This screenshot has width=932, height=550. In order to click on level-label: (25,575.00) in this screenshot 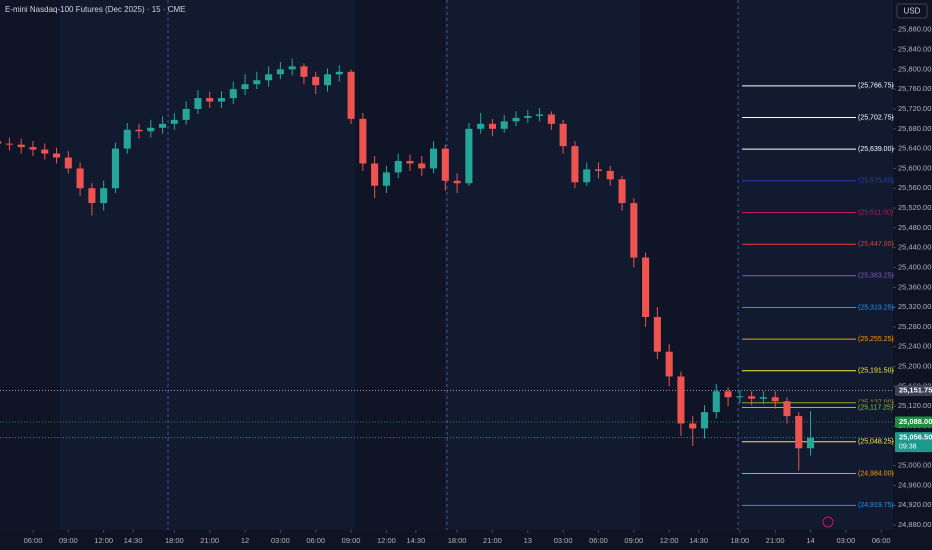, I will do `click(876, 181)`.